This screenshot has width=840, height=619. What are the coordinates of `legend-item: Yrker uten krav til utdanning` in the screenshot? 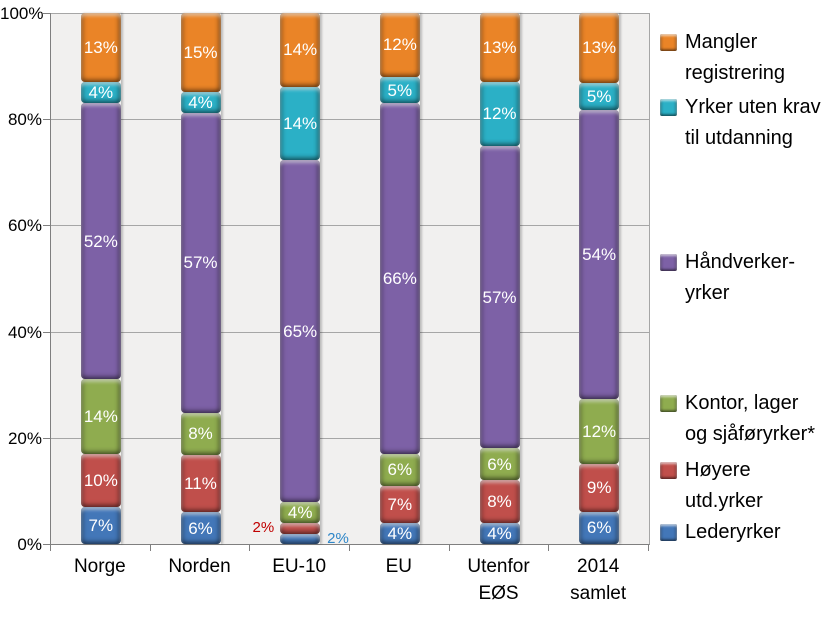 It's located at (740, 123).